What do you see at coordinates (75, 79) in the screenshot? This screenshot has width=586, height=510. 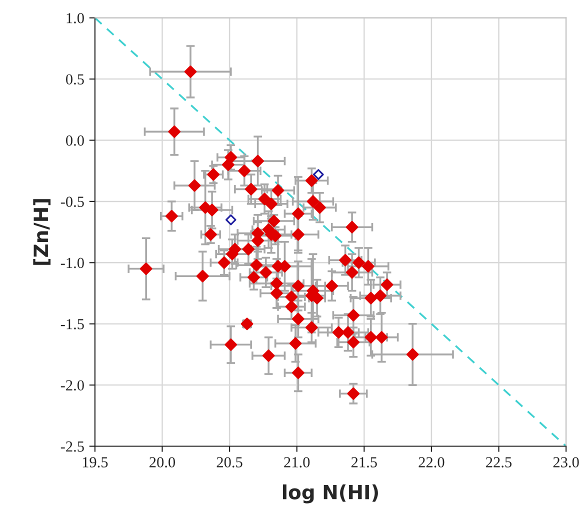 I see `y-tick-label: 0.5` at bounding box center [75, 79].